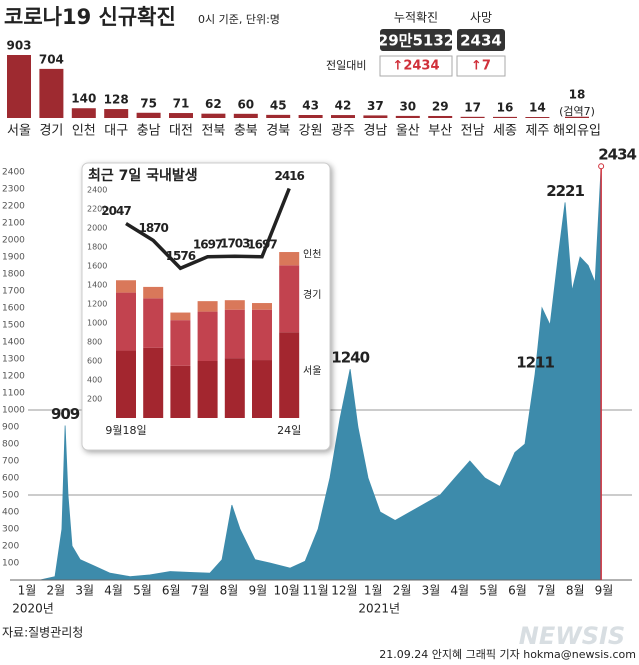  I want to click on value-label: 71, so click(181, 104).